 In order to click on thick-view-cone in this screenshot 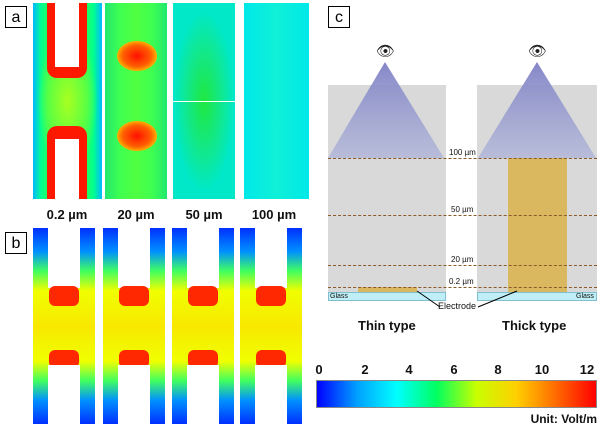, I will do `click(537, 110)`.